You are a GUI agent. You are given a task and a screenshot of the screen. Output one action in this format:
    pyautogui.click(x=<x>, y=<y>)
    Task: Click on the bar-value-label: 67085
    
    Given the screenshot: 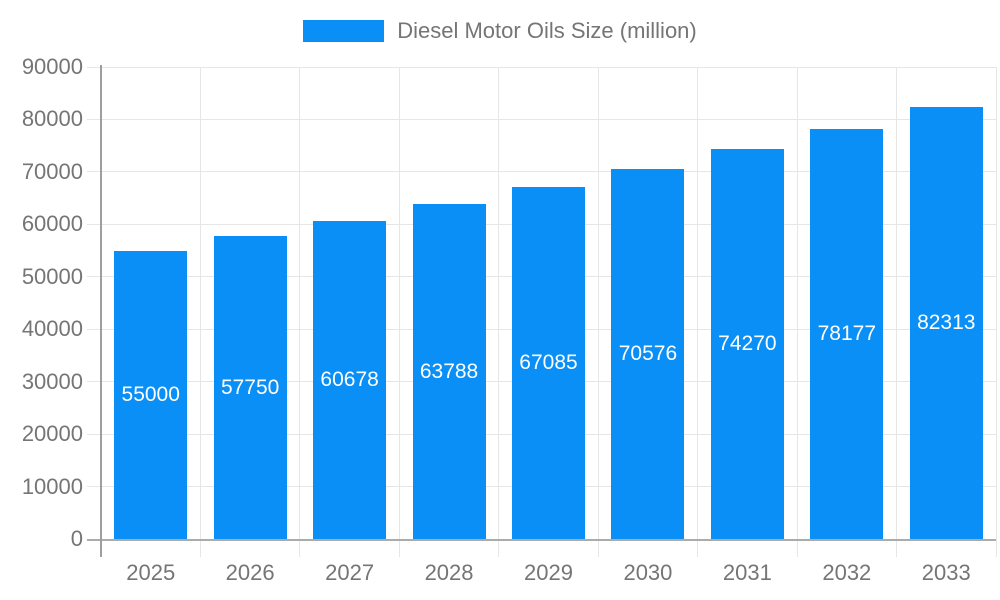 What is the action you would take?
    pyautogui.click(x=548, y=363)
    